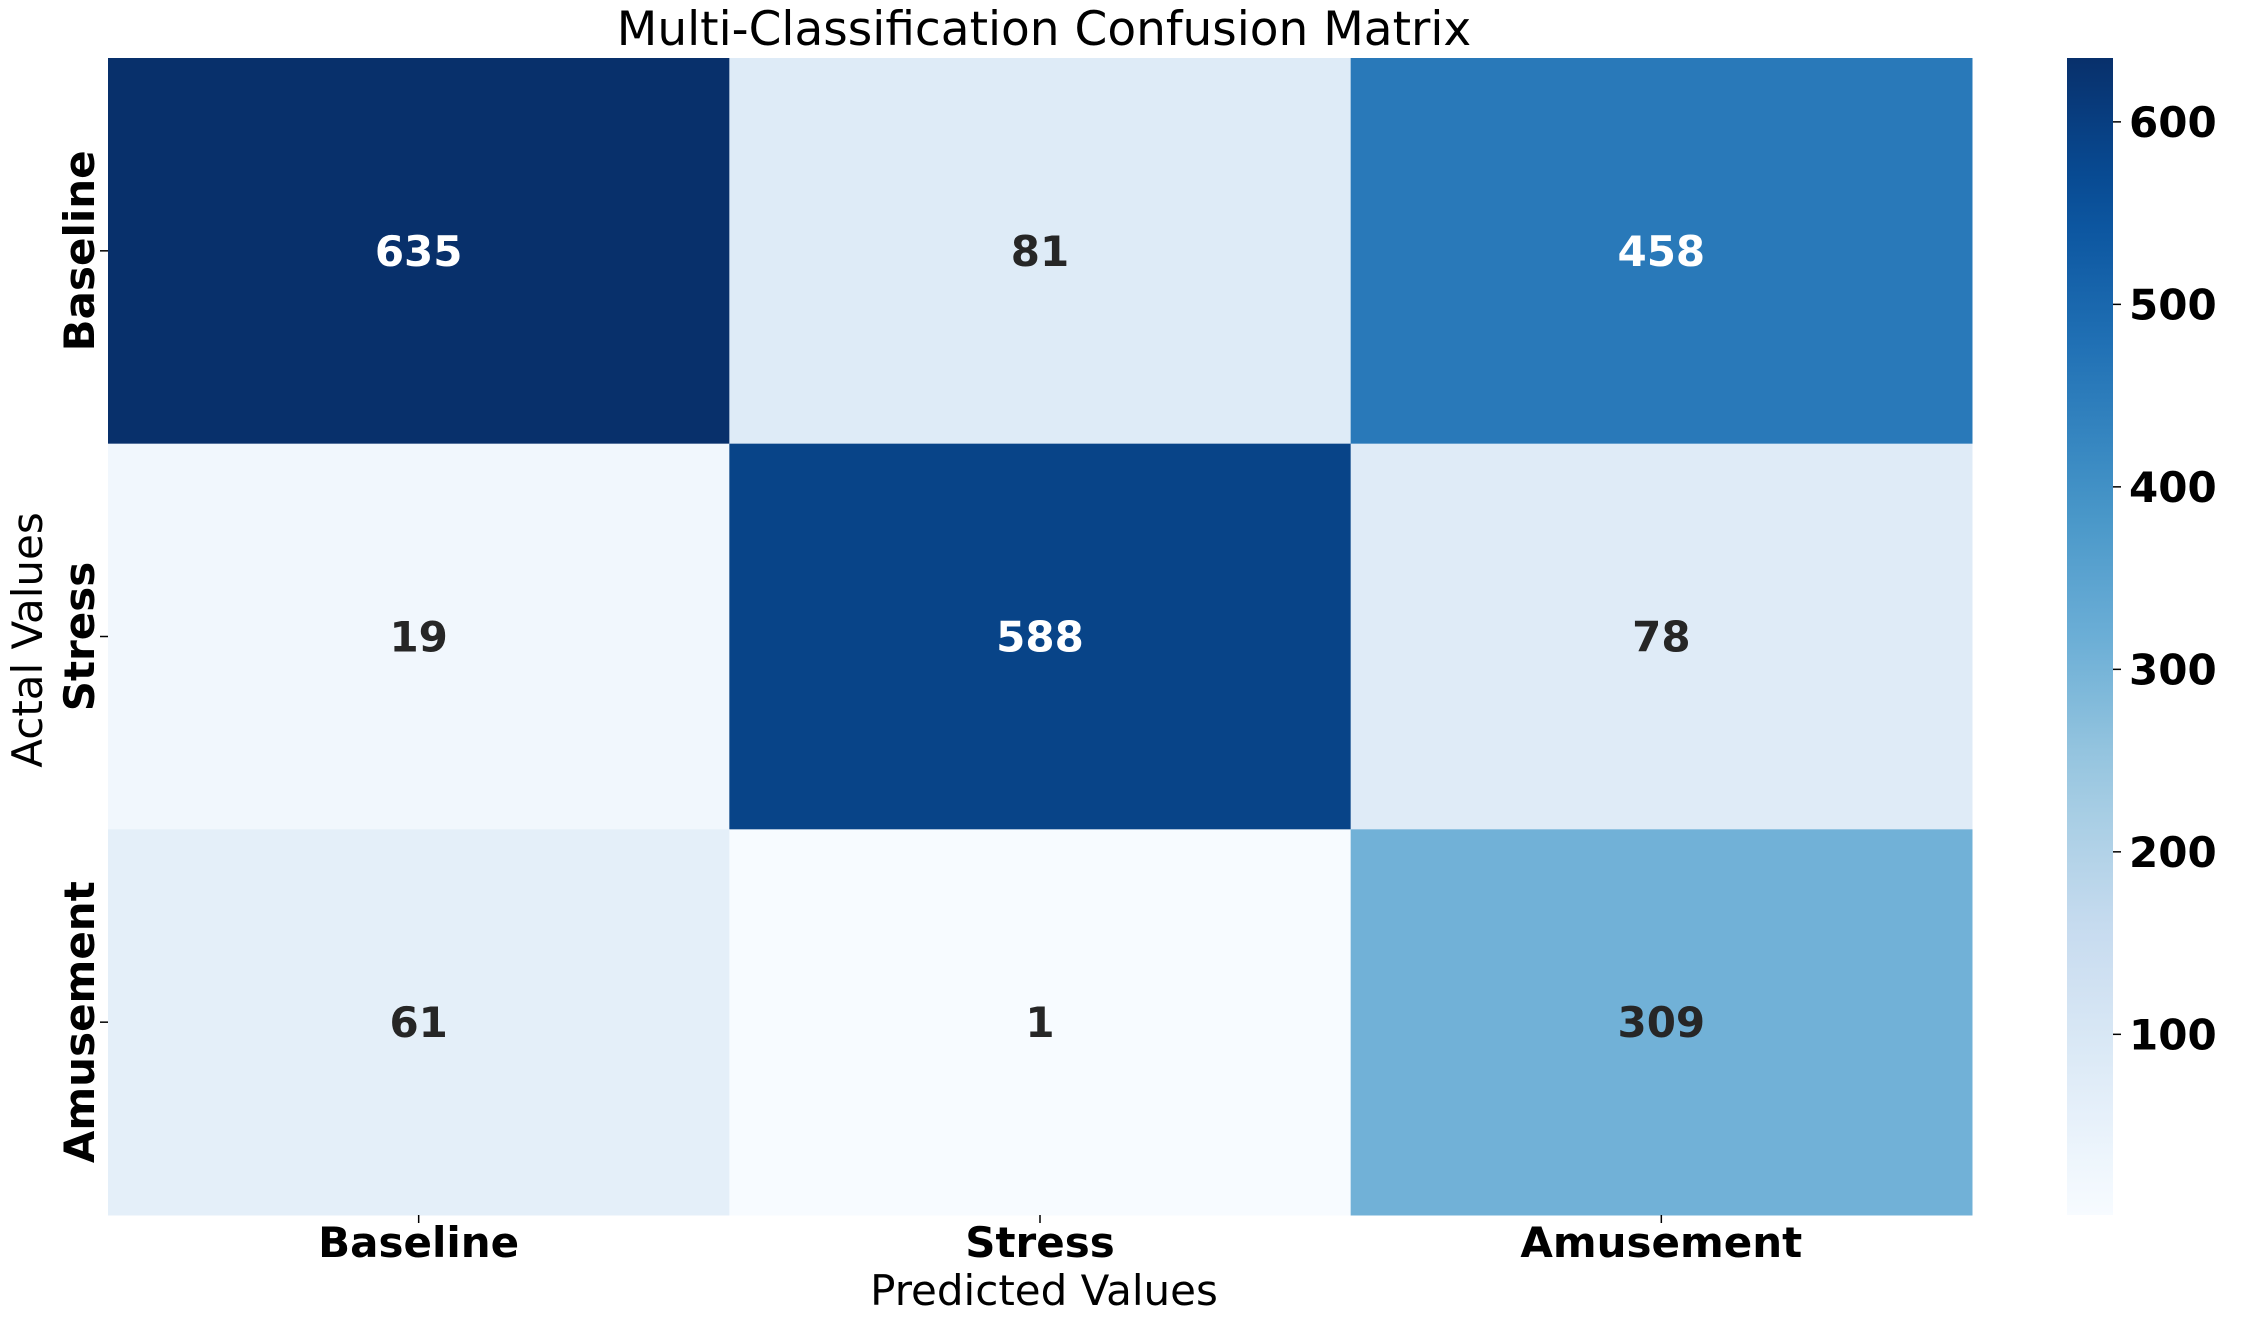 This screenshot has height=1322, width=2250. I want to click on colorbar-tick-label: 200, so click(2173, 852).